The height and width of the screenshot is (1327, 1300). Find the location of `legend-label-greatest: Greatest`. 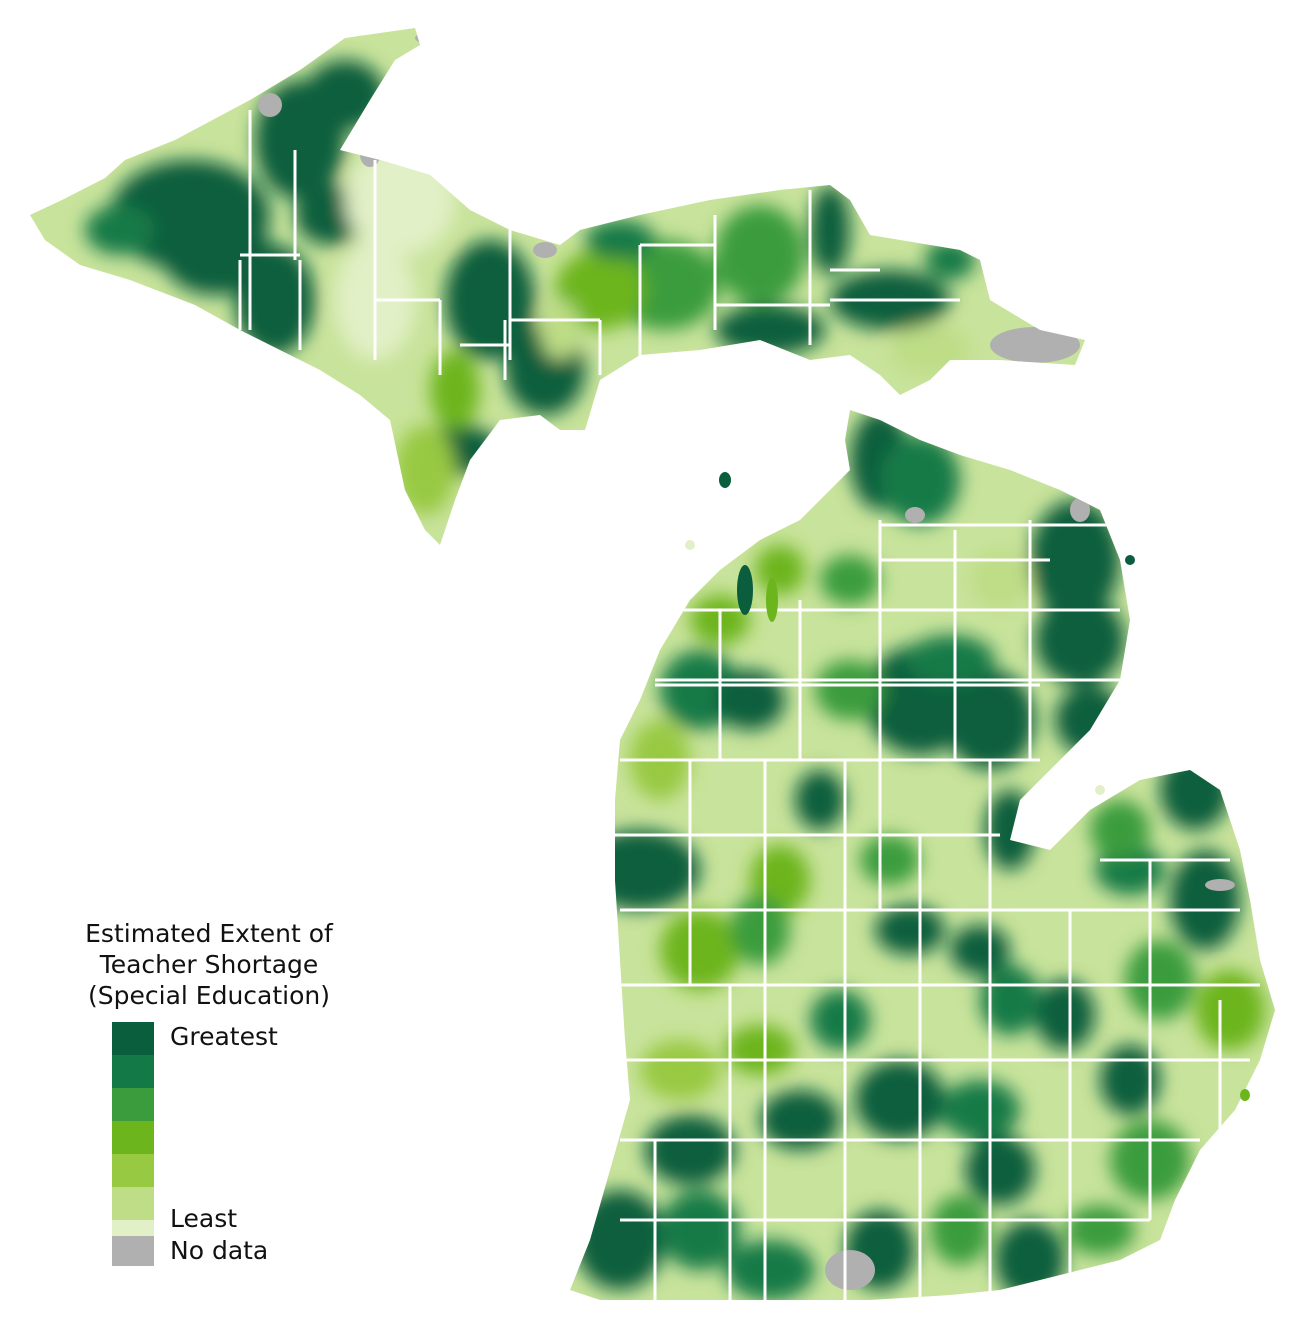

legend-label-greatest: Greatest is located at coordinates (224, 1036).